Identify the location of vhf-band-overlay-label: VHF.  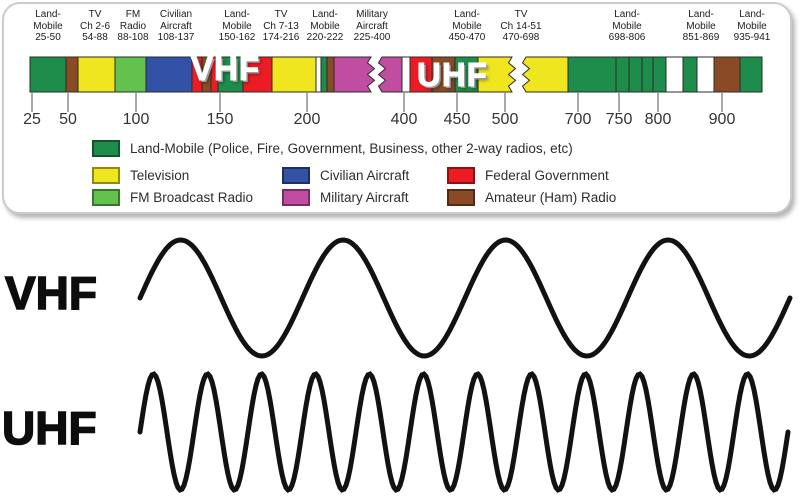
(225, 69).